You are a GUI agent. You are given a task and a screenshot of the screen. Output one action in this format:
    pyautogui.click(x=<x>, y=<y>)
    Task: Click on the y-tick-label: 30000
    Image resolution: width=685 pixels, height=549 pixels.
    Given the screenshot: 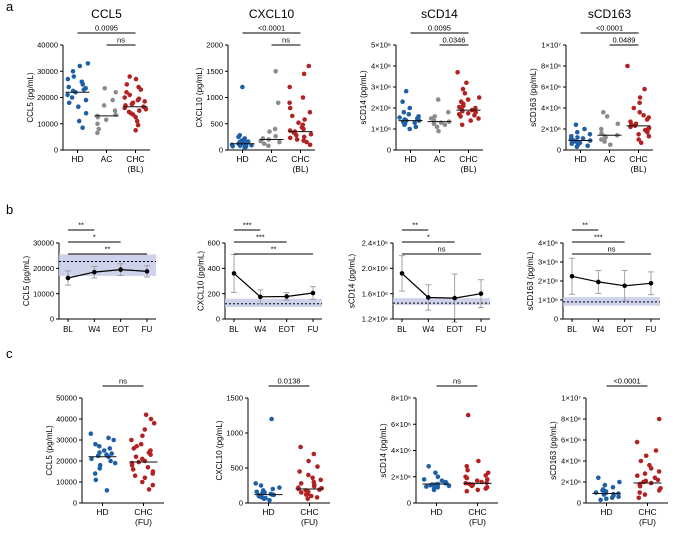 What is the action you would take?
    pyautogui.click(x=66, y=440)
    